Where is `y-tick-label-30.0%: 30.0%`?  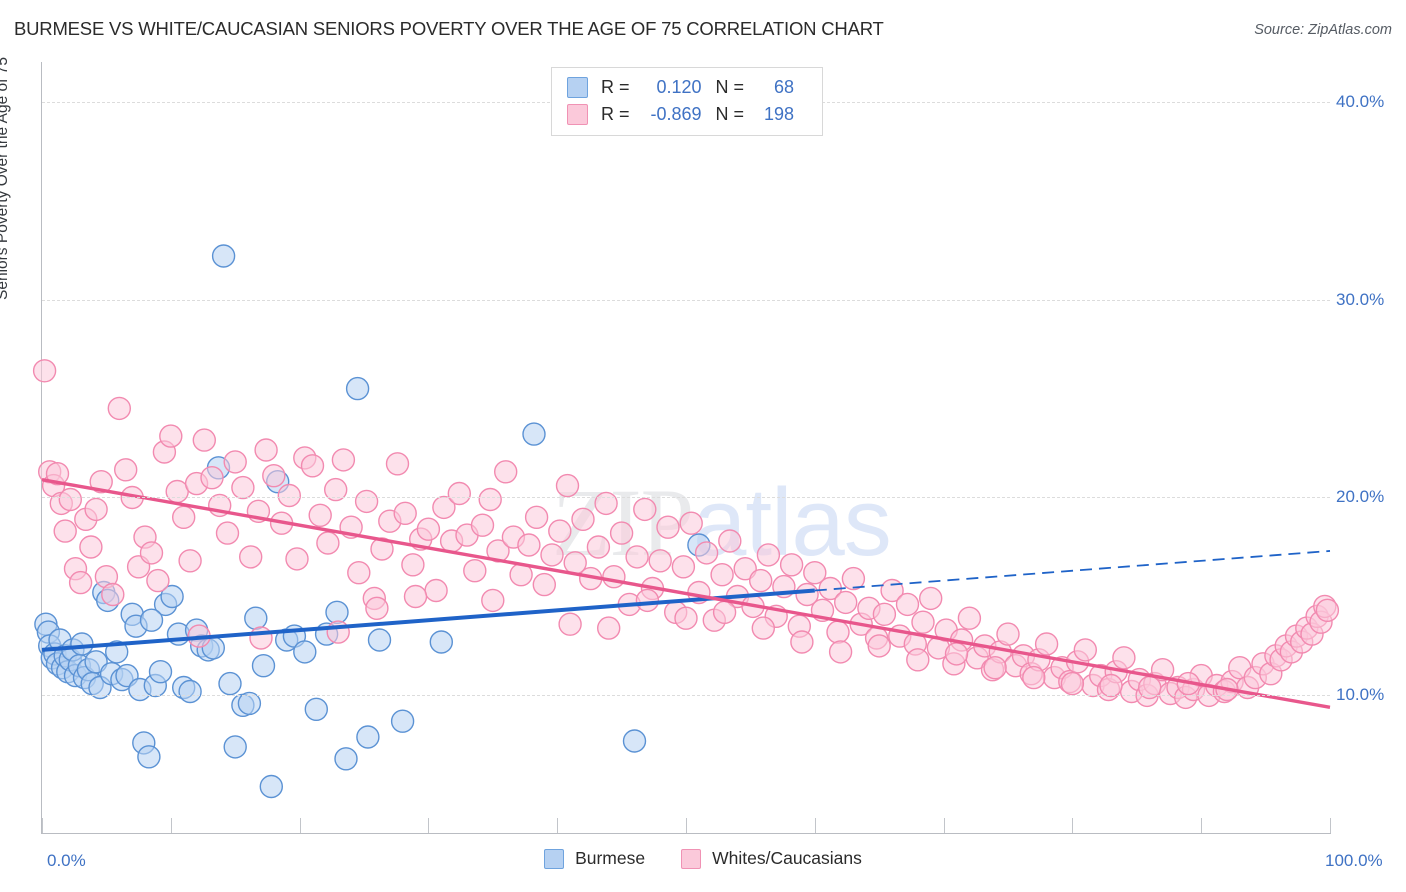 y-tick-label-30.0%: 30.0% is located at coordinates (1360, 299).